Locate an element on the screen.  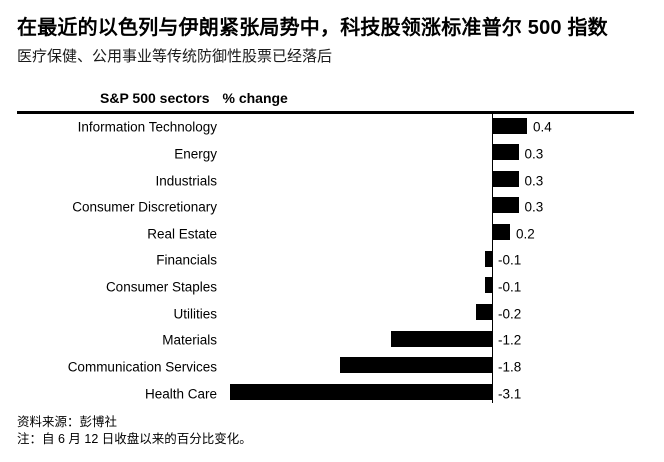
bar-row: Materials -1.2 is located at coordinates (332, 340).